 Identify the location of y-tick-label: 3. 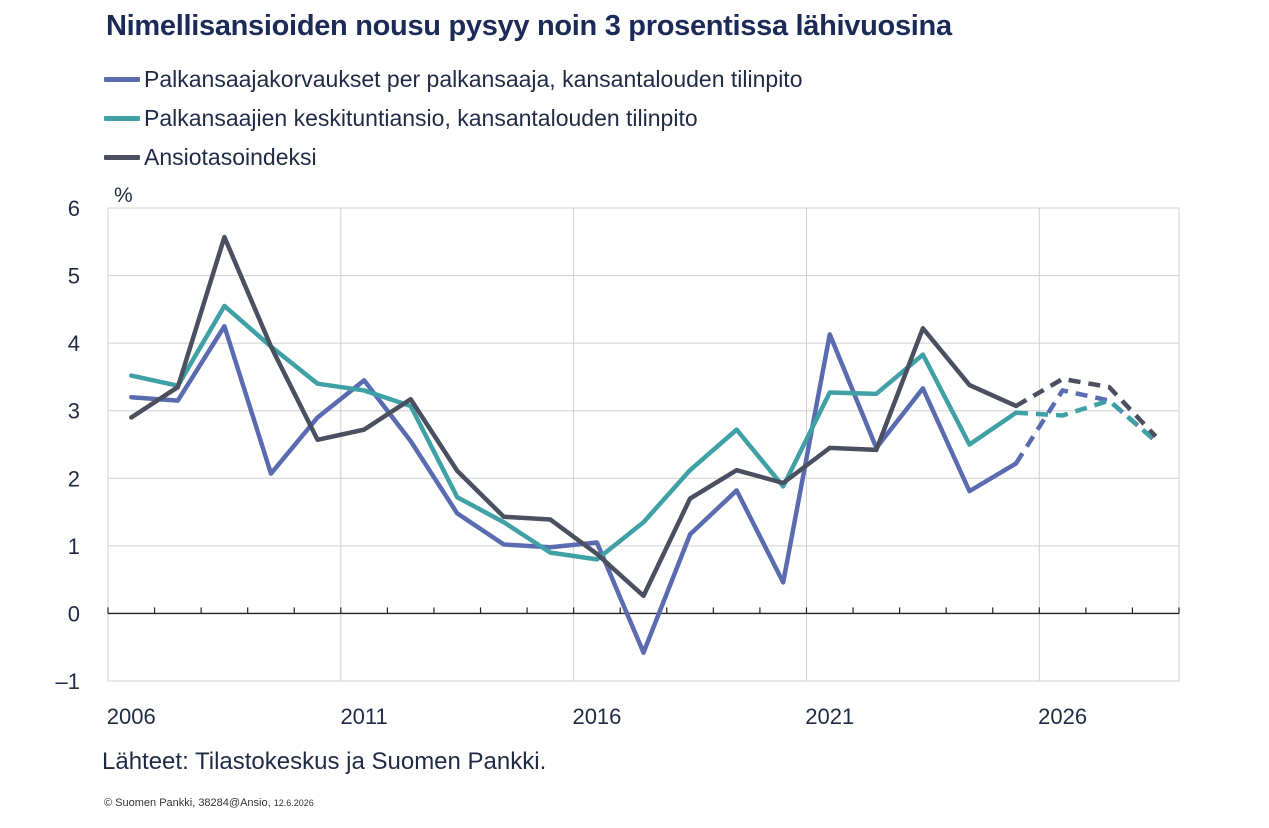
(74, 411).